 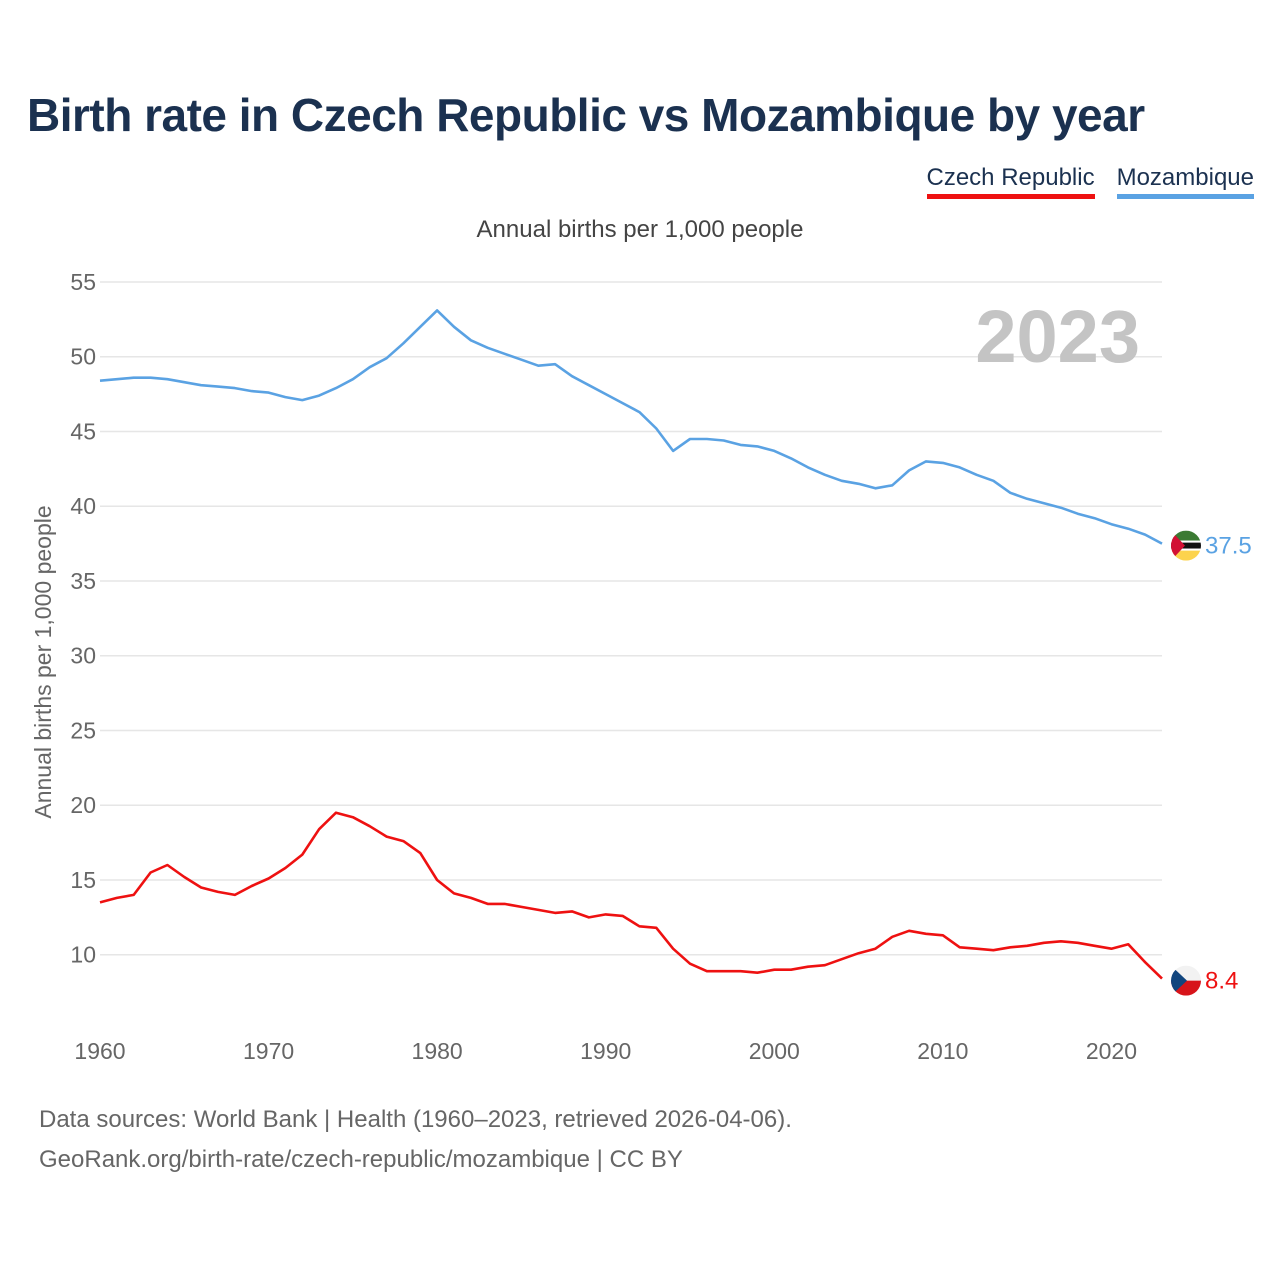 What do you see at coordinates (83, 357) in the screenshot?
I see `y-tick-label-50: 50` at bounding box center [83, 357].